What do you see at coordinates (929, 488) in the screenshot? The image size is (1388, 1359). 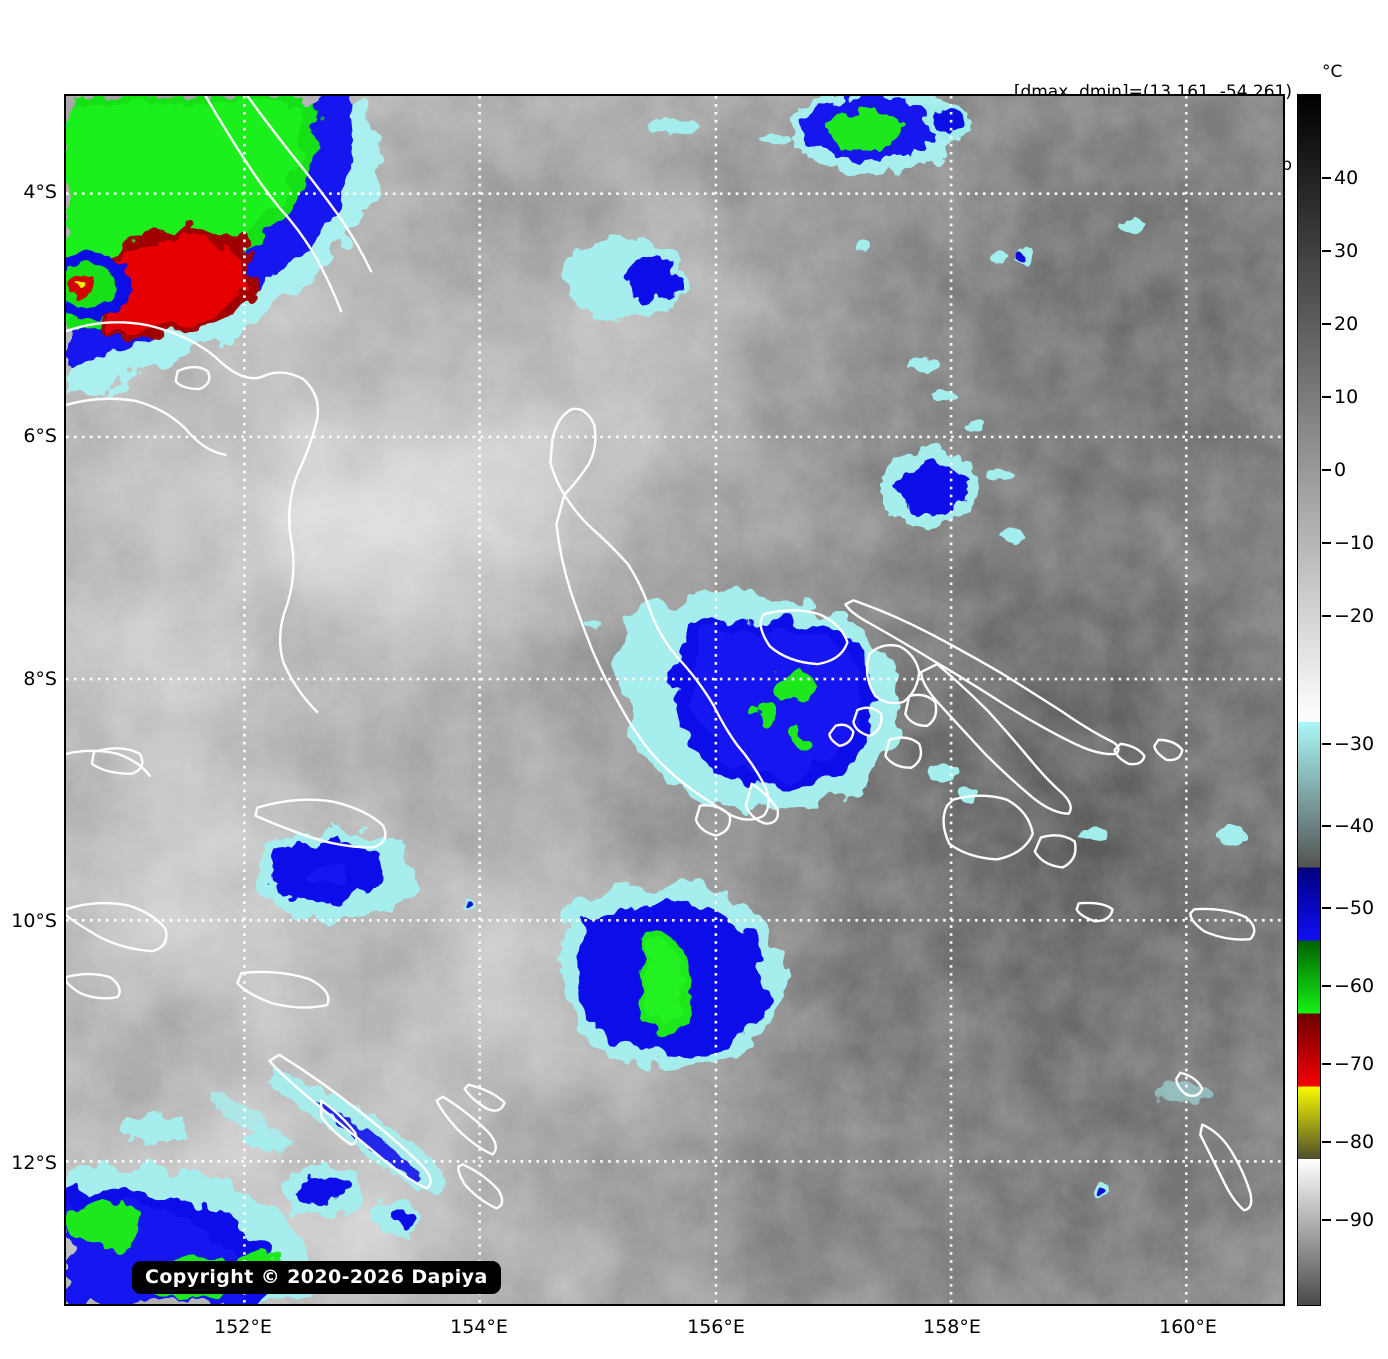 I see `cell-bougainville-ne-cell` at bounding box center [929, 488].